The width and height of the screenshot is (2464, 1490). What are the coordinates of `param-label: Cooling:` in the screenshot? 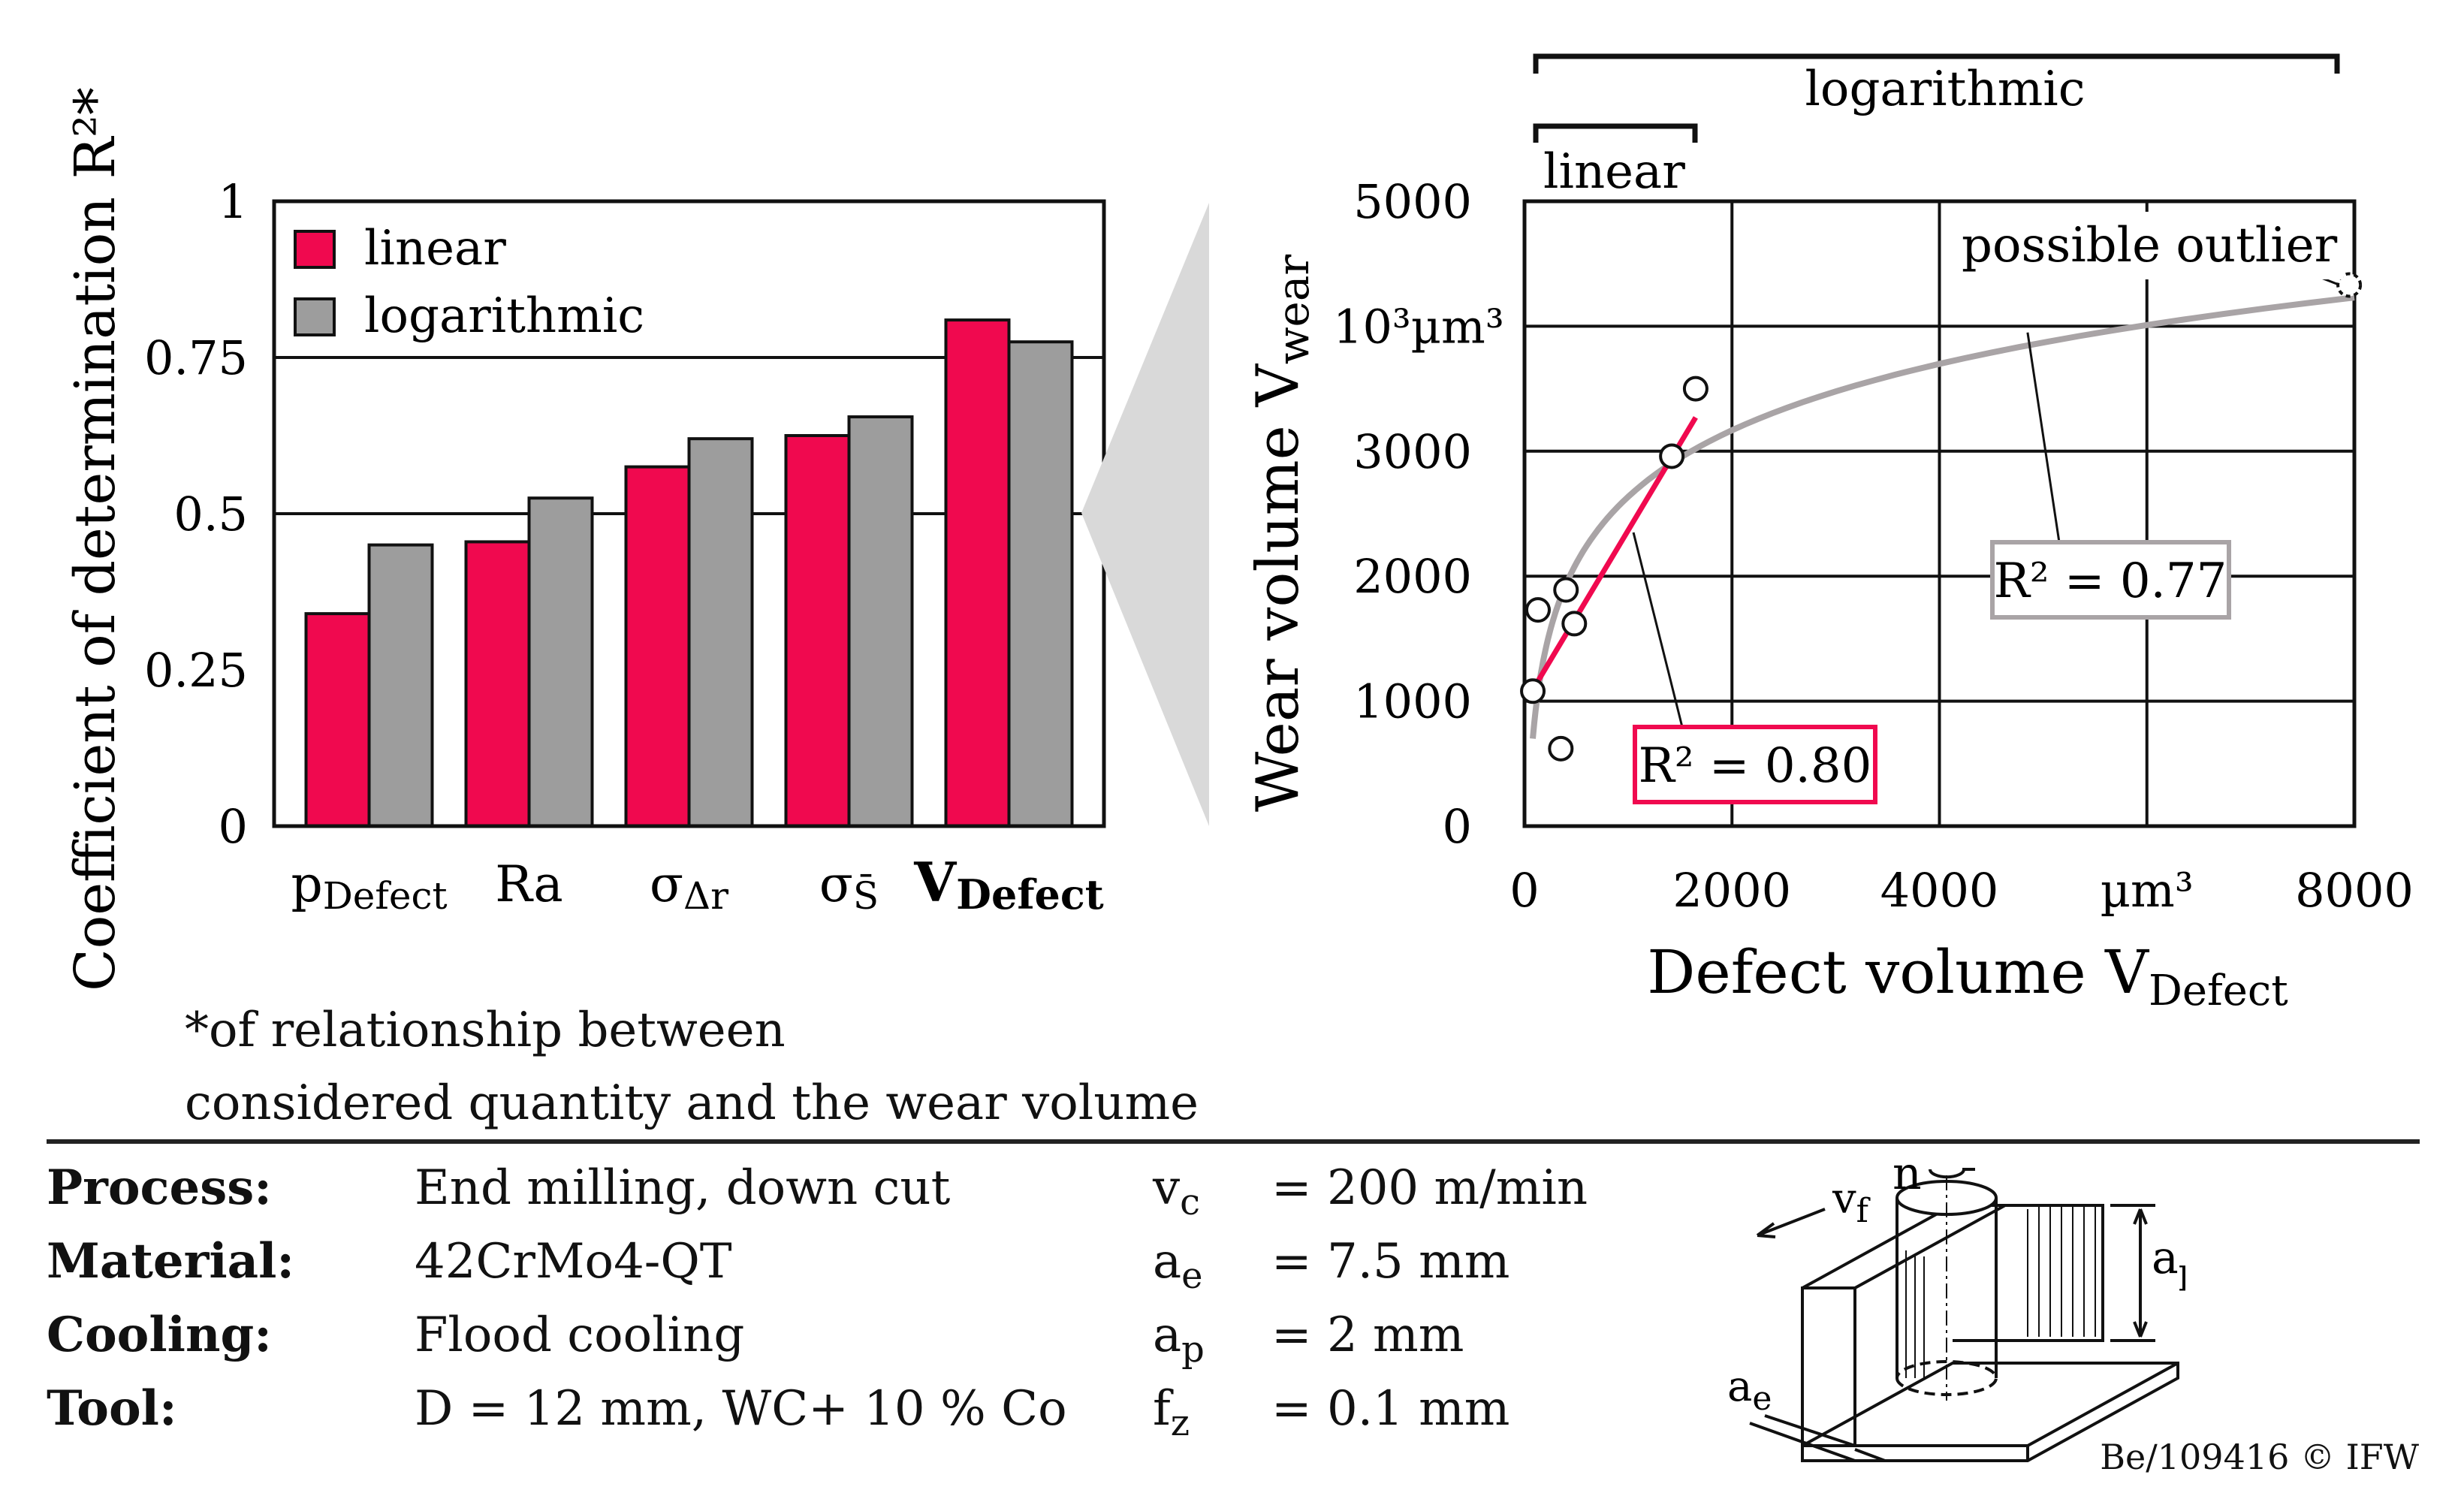 It's located at (159, 1335).